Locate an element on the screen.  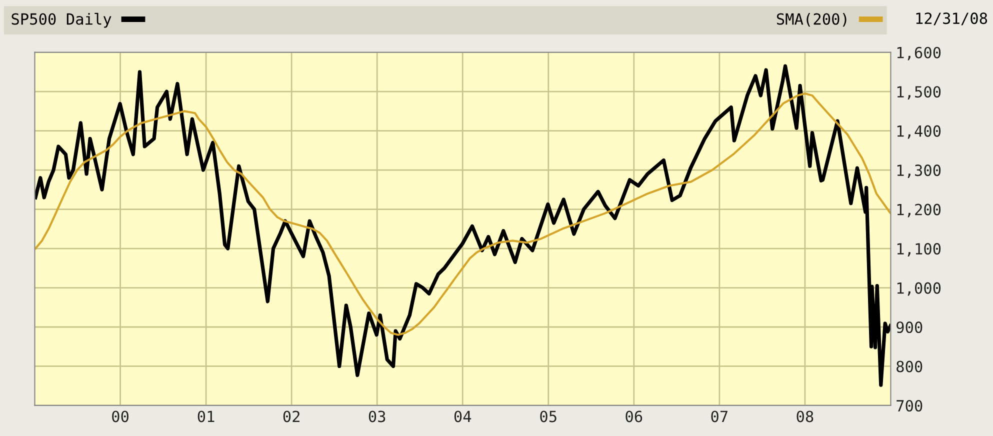
x-tick-label: 02 is located at coordinates (291, 416).